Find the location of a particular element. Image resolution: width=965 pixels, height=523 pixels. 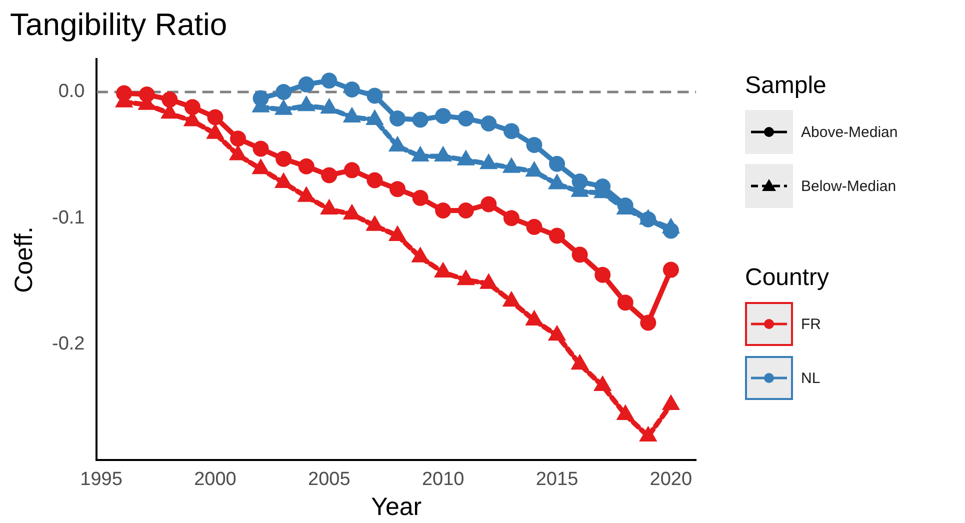

y-tick-label: 0.0 is located at coordinates (71, 91).